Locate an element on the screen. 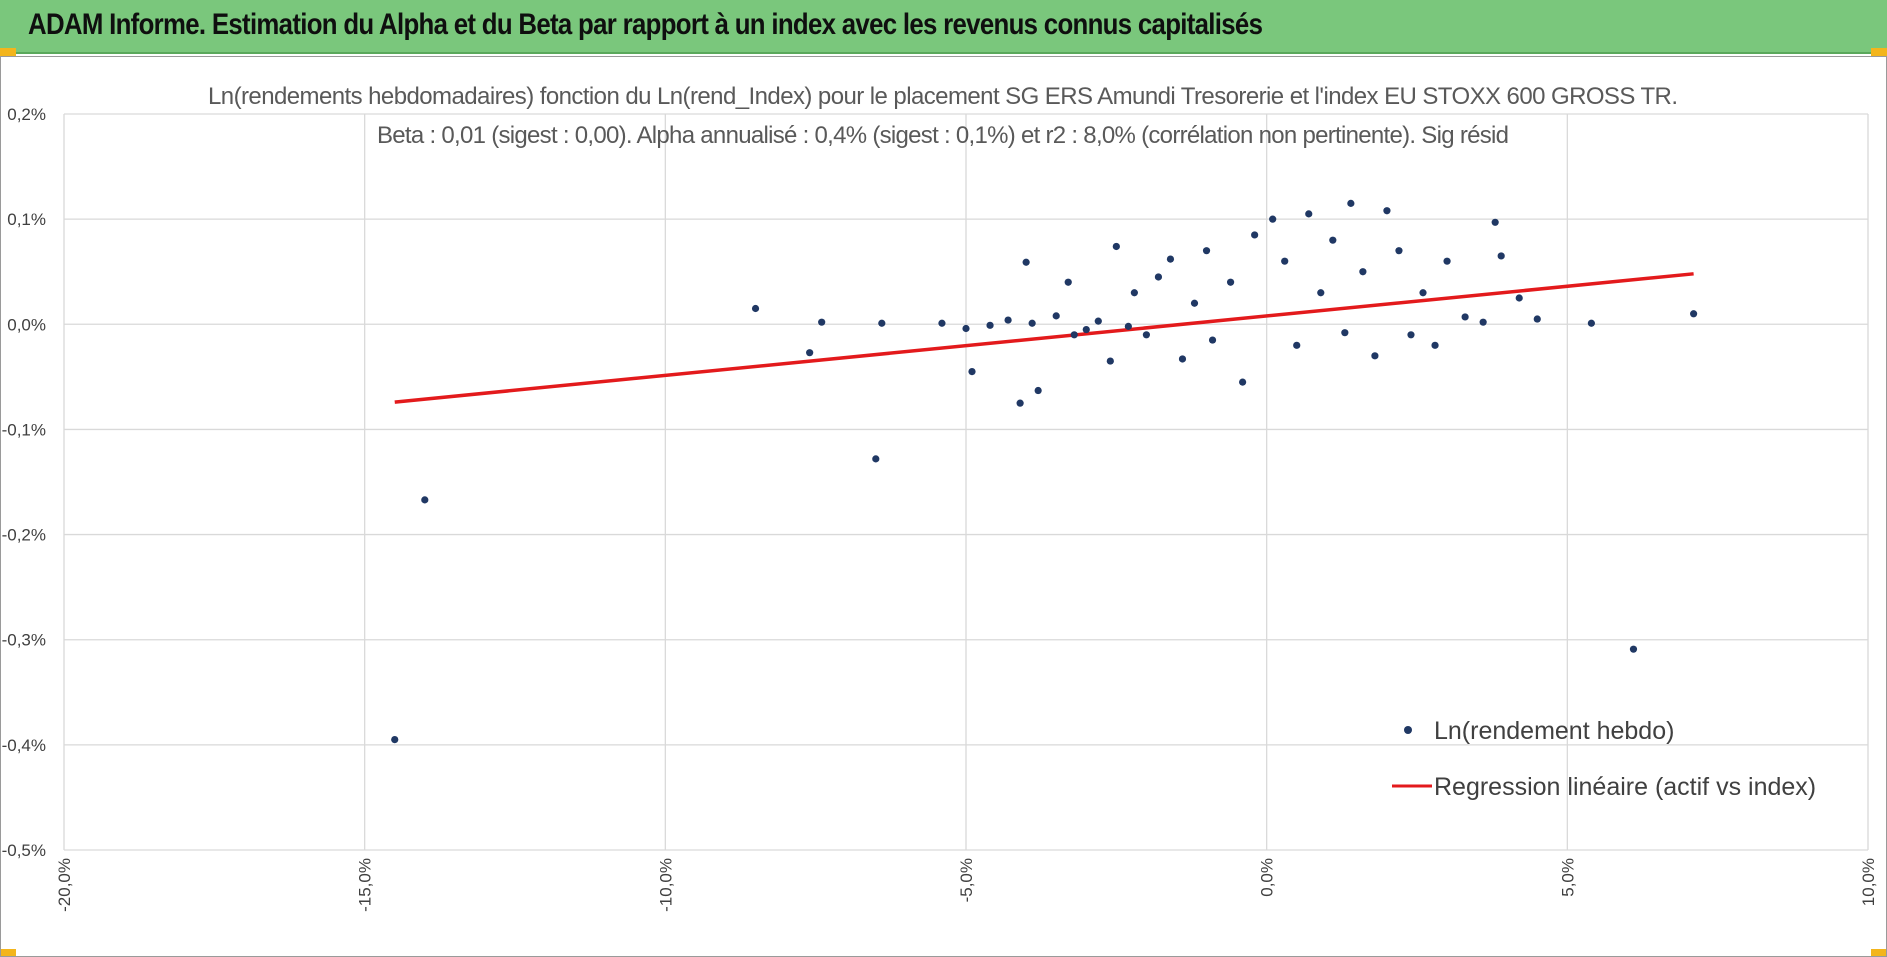 Image resolution: width=1887 pixels, height=957 pixels. x-tick-label: 10,0% is located at coordinates (1868, 882).